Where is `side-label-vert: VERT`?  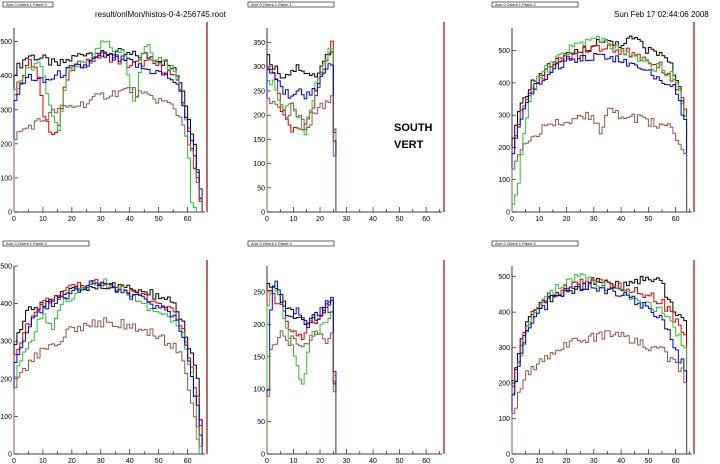 side-label-vert: VERT is located at coordinates (409, 145).